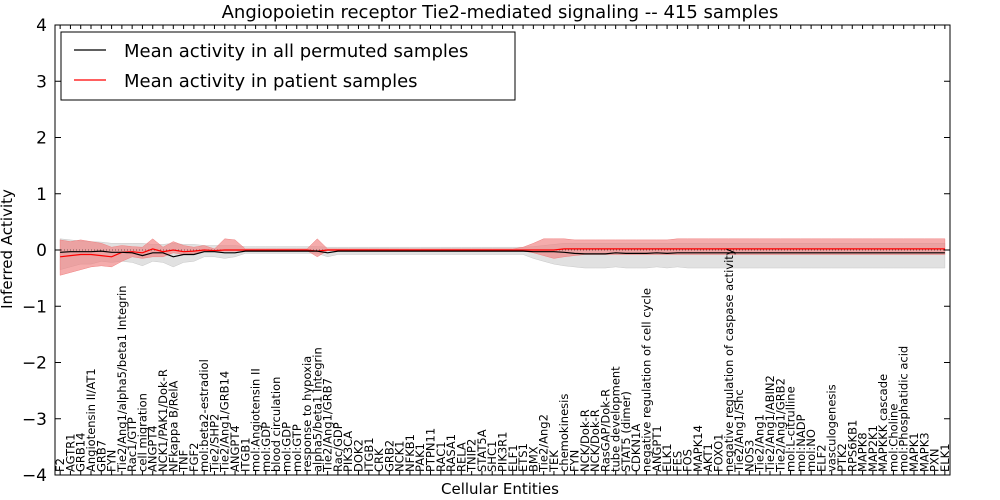 This screenshot has height=500, width=1000. What do you see at coordinates (749, 456) in the screenshot?
I see `x-tick-label: NOS3` at bounding box center [749, 456].